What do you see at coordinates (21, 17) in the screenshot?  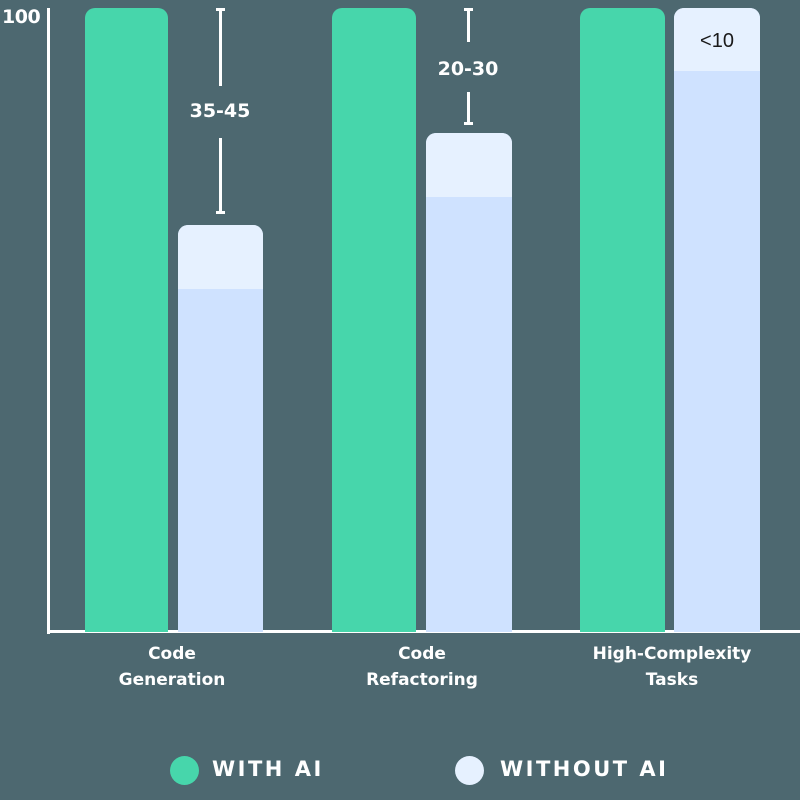 I see `y-axis-max-label: 100` at bounding box center [21, 17].